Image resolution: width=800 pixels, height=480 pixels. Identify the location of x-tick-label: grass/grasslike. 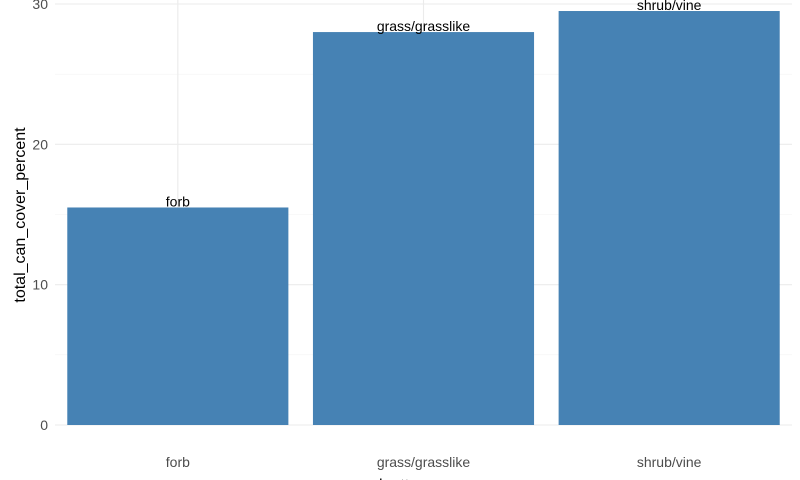
(424, 462).